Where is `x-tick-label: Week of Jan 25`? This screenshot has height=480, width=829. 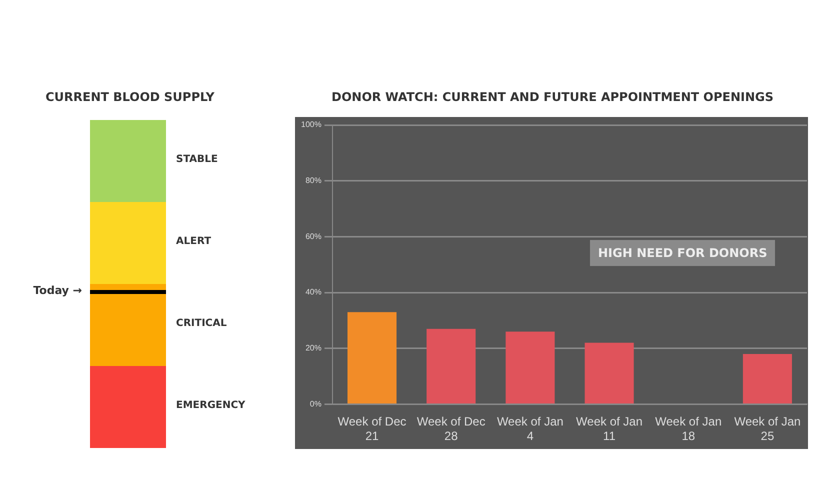
x-tick-label: Week of Jan 25 is located at coordinates (767, 429).